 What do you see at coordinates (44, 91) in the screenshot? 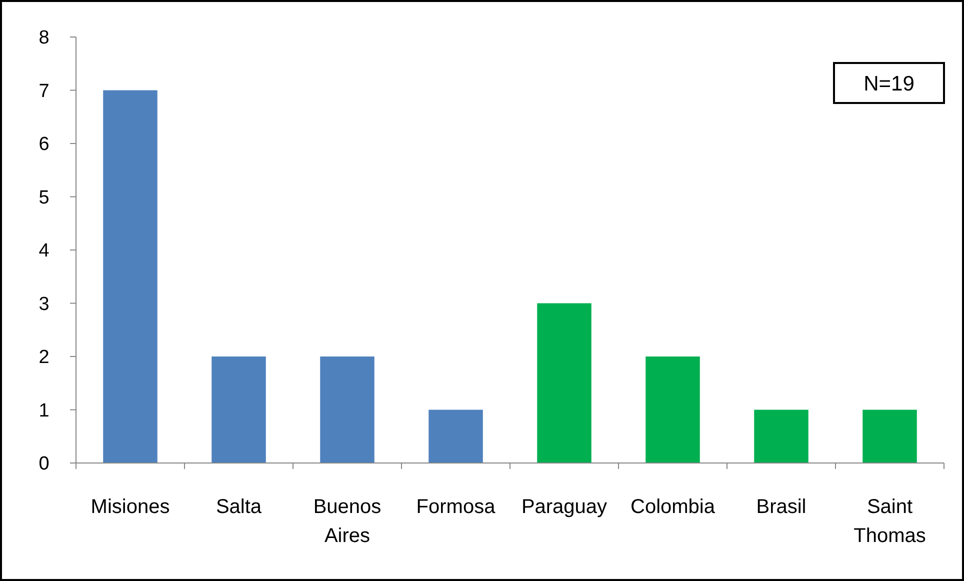
I see `y-tick-label: 7` at bounding box center [44, 91].